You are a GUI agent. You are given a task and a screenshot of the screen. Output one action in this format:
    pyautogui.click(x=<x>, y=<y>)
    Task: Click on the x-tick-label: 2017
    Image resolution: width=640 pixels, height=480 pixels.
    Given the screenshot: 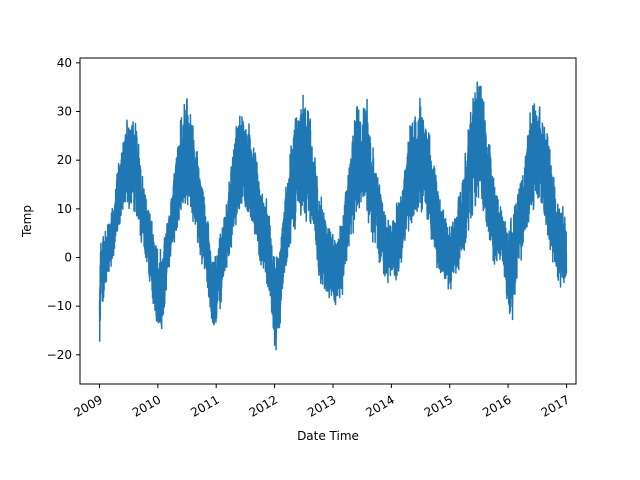 What is the action you would take?
    pyautogui.click(x=555, y=405)
    